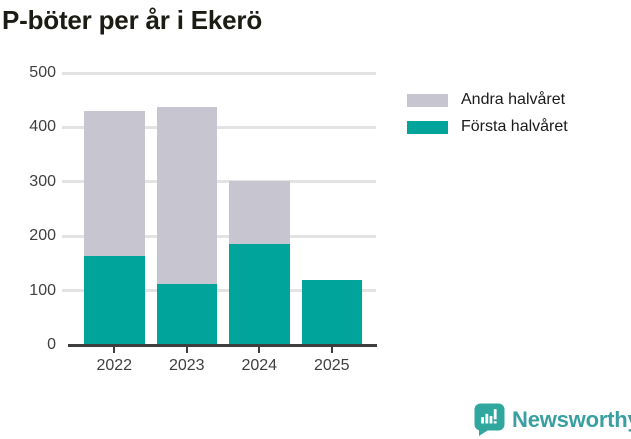 Image resolution: width=631 pixels, height=439 pixels. What do you see at coordinates (42, 236) in the screenshot?
I see `y-axis-label: 200` at bounding box center [42, 236].